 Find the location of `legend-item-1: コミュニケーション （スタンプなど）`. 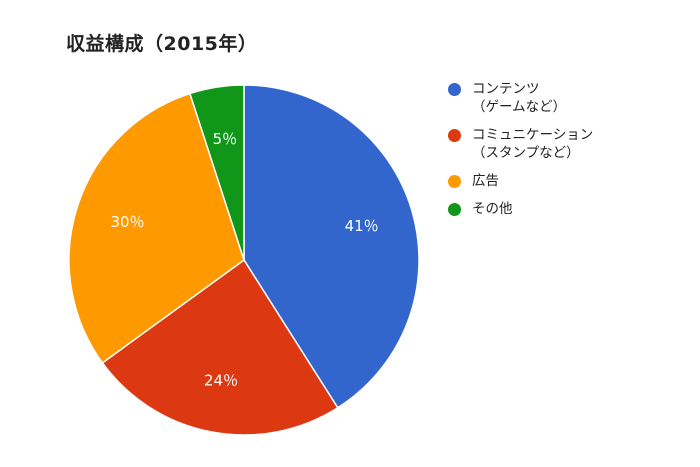

legend-item-1: コミュニケーション （スタンプなど） is located at coordinates (570, 144).